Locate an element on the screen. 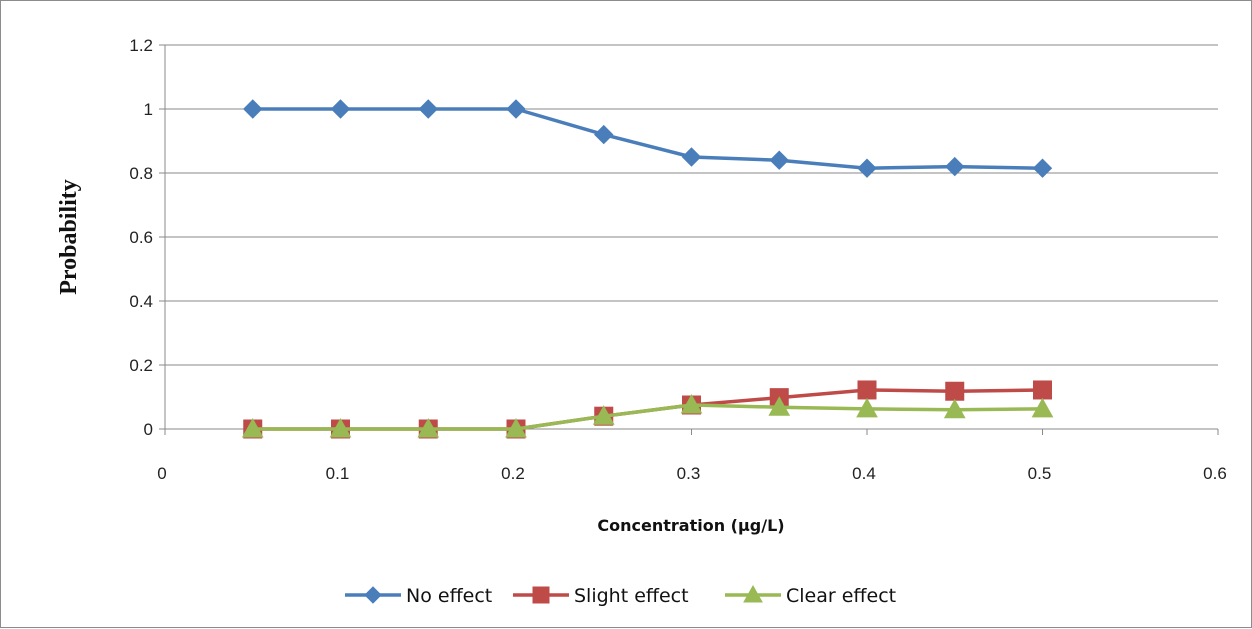 This screenshot has height=629, width=1252. y-tick-label: 1.2 is located at coordinates (141, 45).